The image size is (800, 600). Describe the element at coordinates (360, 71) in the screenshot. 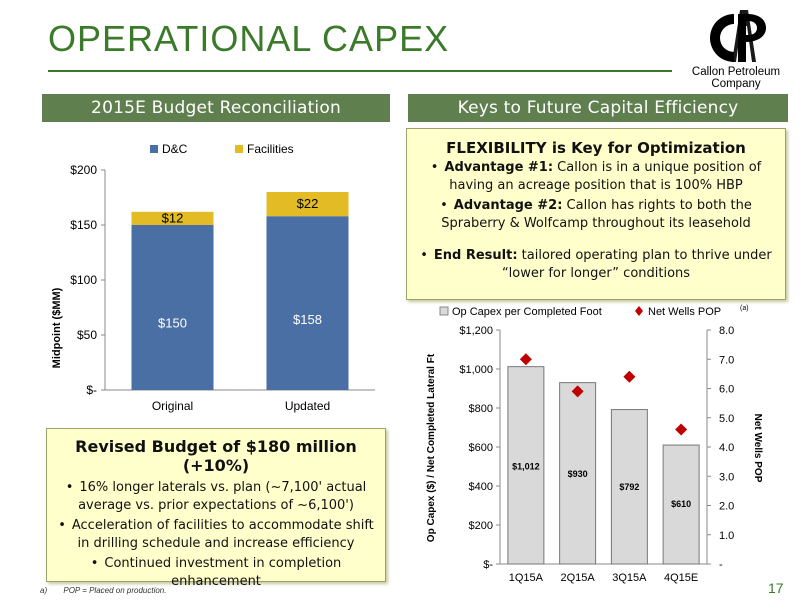

I see `title-rule` at that location.